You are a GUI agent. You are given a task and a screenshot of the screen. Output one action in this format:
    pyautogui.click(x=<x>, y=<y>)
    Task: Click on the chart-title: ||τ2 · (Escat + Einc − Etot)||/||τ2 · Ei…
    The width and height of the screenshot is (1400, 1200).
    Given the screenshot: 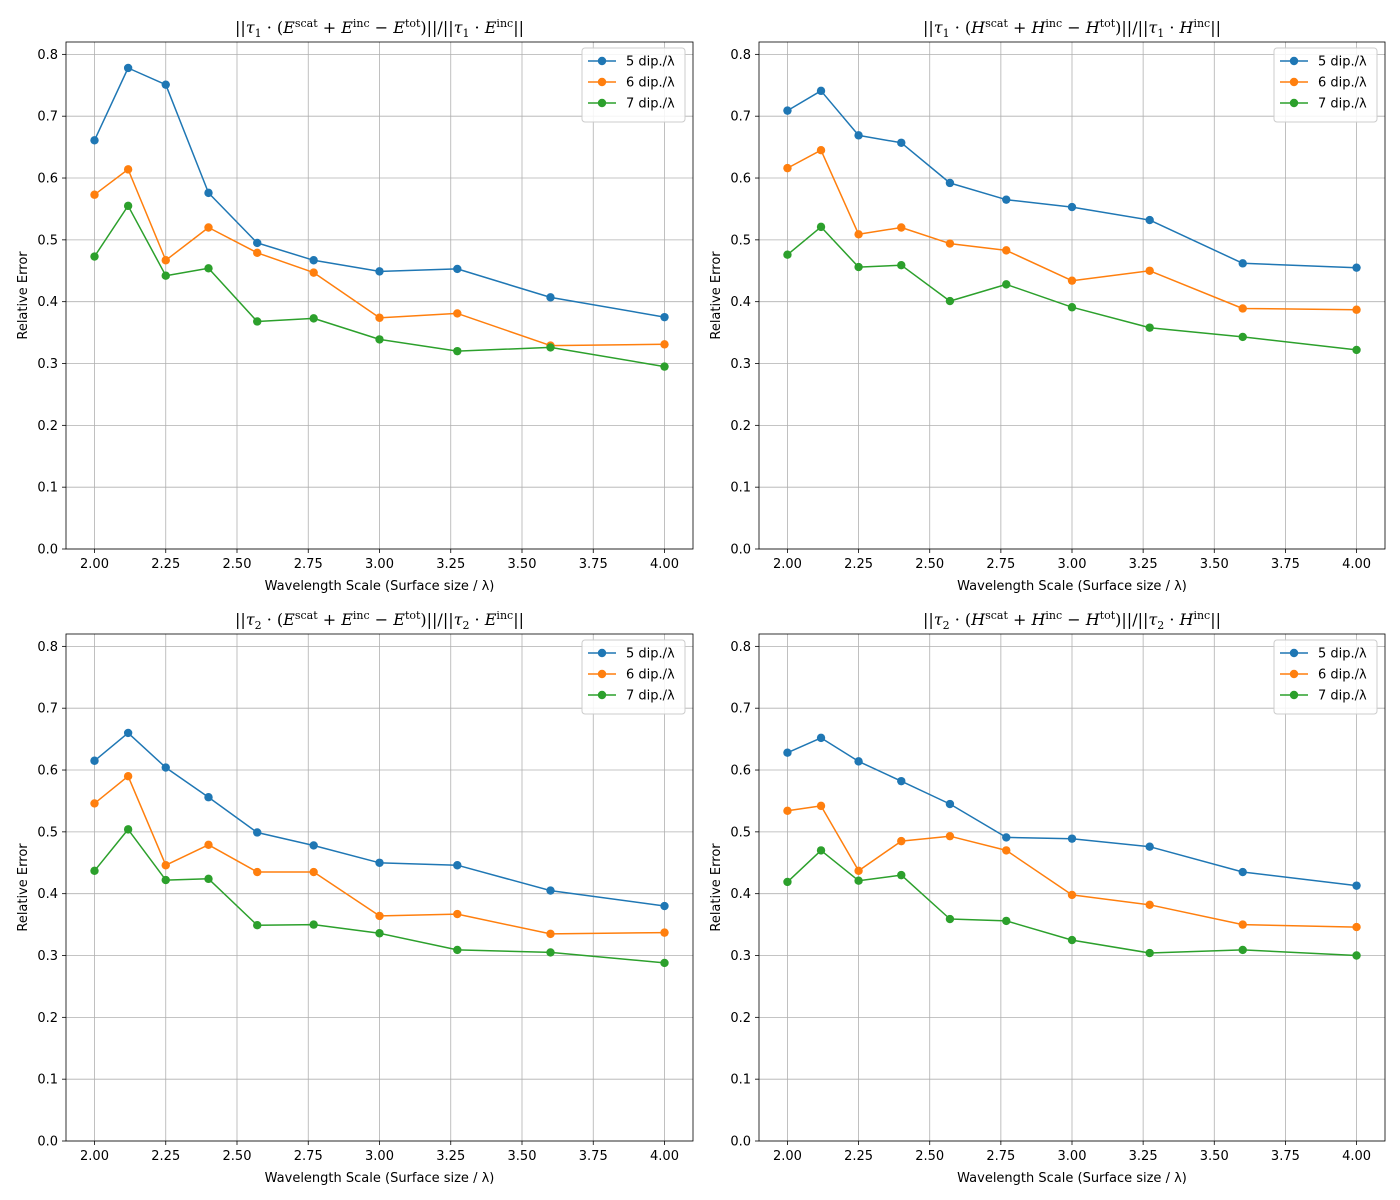 What is the action you would take?
    pyautogui.click(x=379, y=620)
    